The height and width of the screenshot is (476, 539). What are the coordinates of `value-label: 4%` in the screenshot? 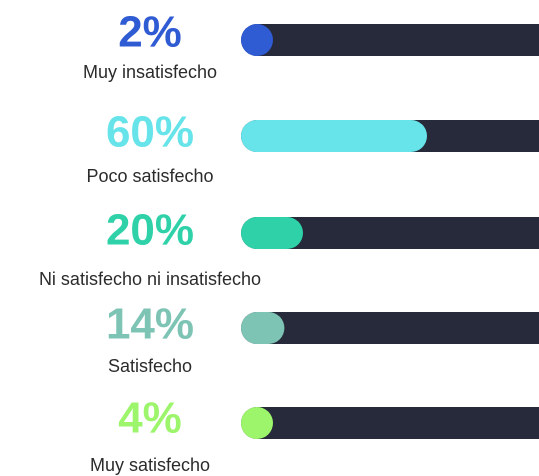 It's located at (150, 418).